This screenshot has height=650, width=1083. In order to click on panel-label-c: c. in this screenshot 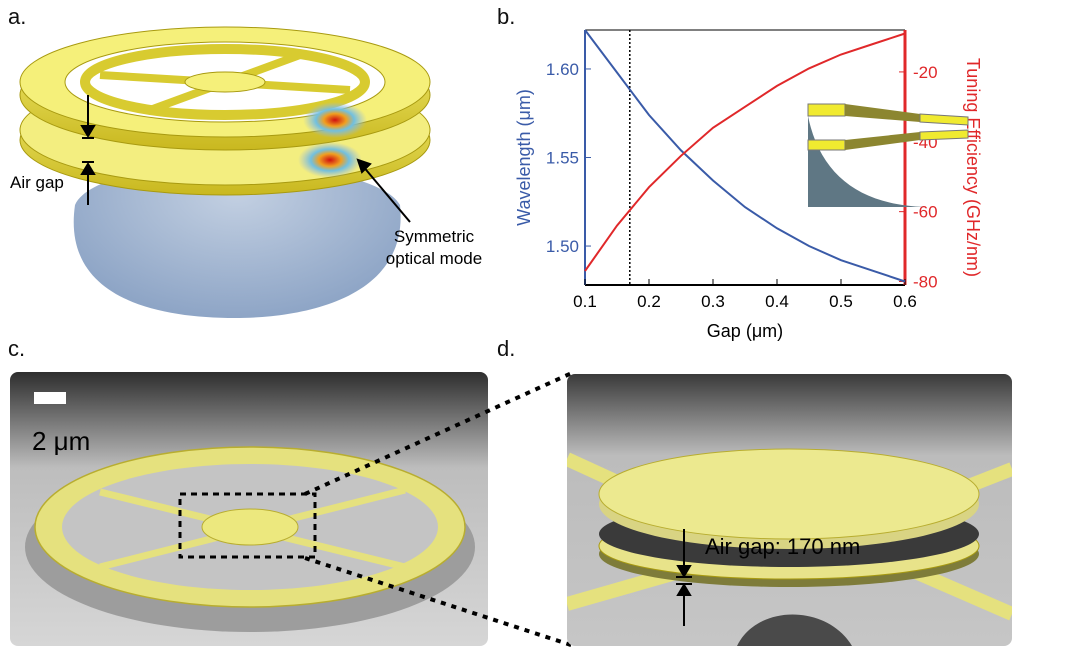, I will do `click(16, 349)`.